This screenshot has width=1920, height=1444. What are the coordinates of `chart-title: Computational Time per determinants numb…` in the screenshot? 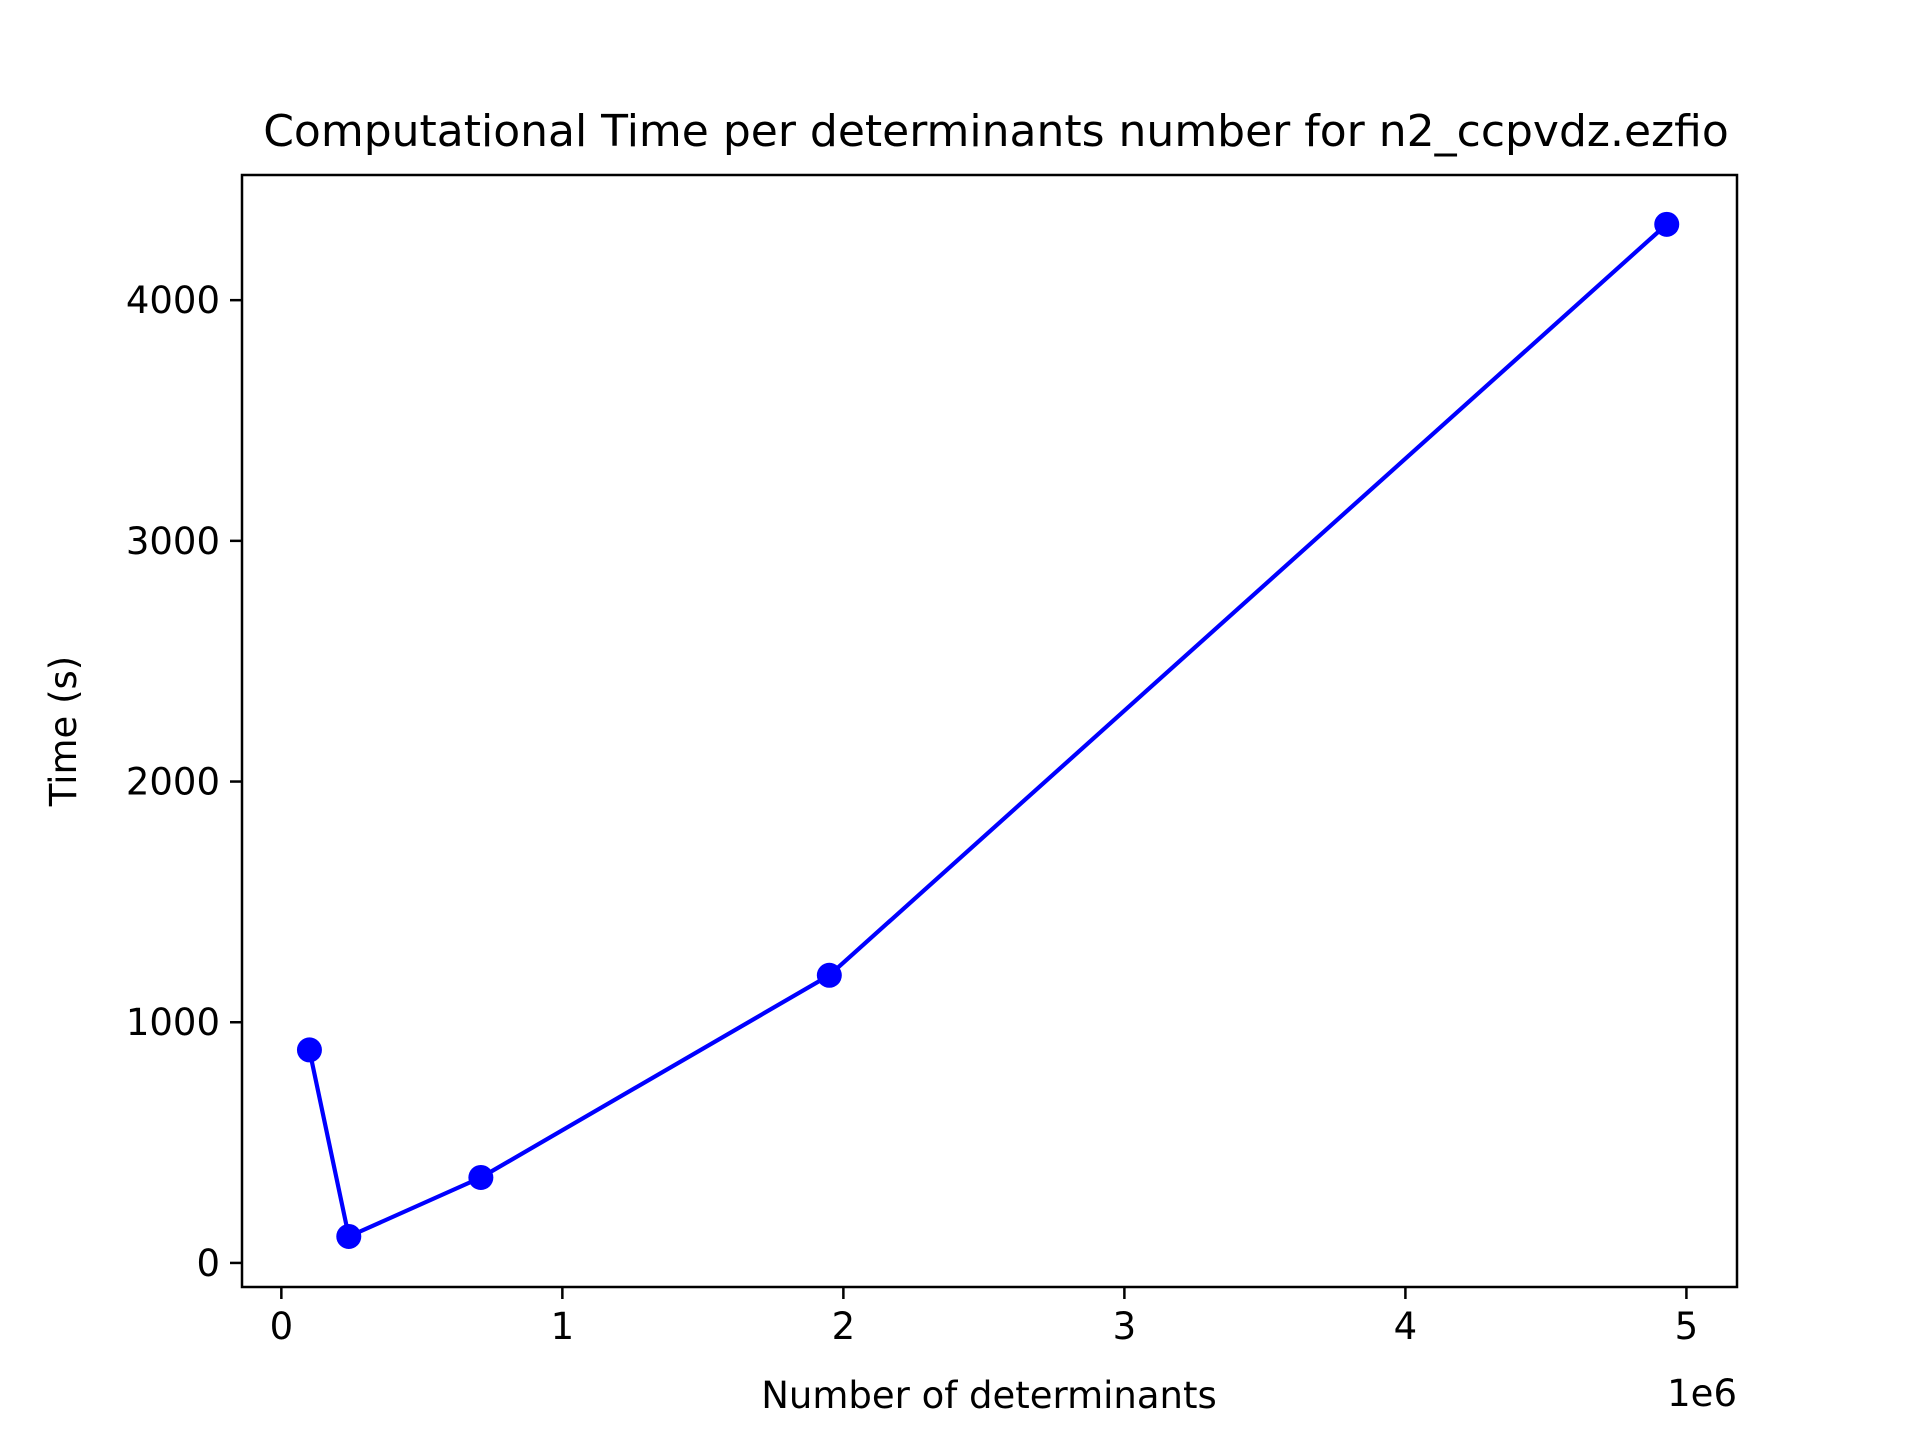 It's located at (996, 131).